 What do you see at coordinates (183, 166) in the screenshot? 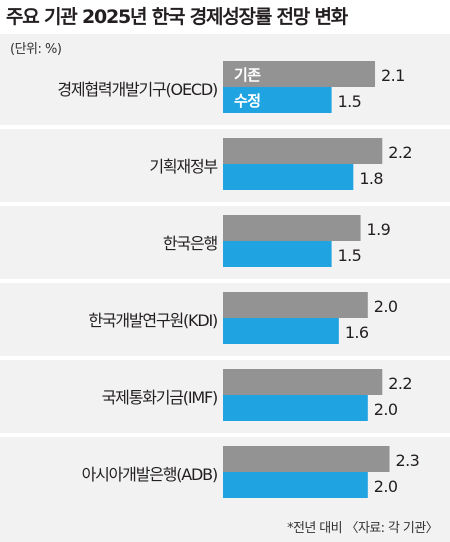
I see `category-label: 기획재정부` at bounding box center [183, 166].